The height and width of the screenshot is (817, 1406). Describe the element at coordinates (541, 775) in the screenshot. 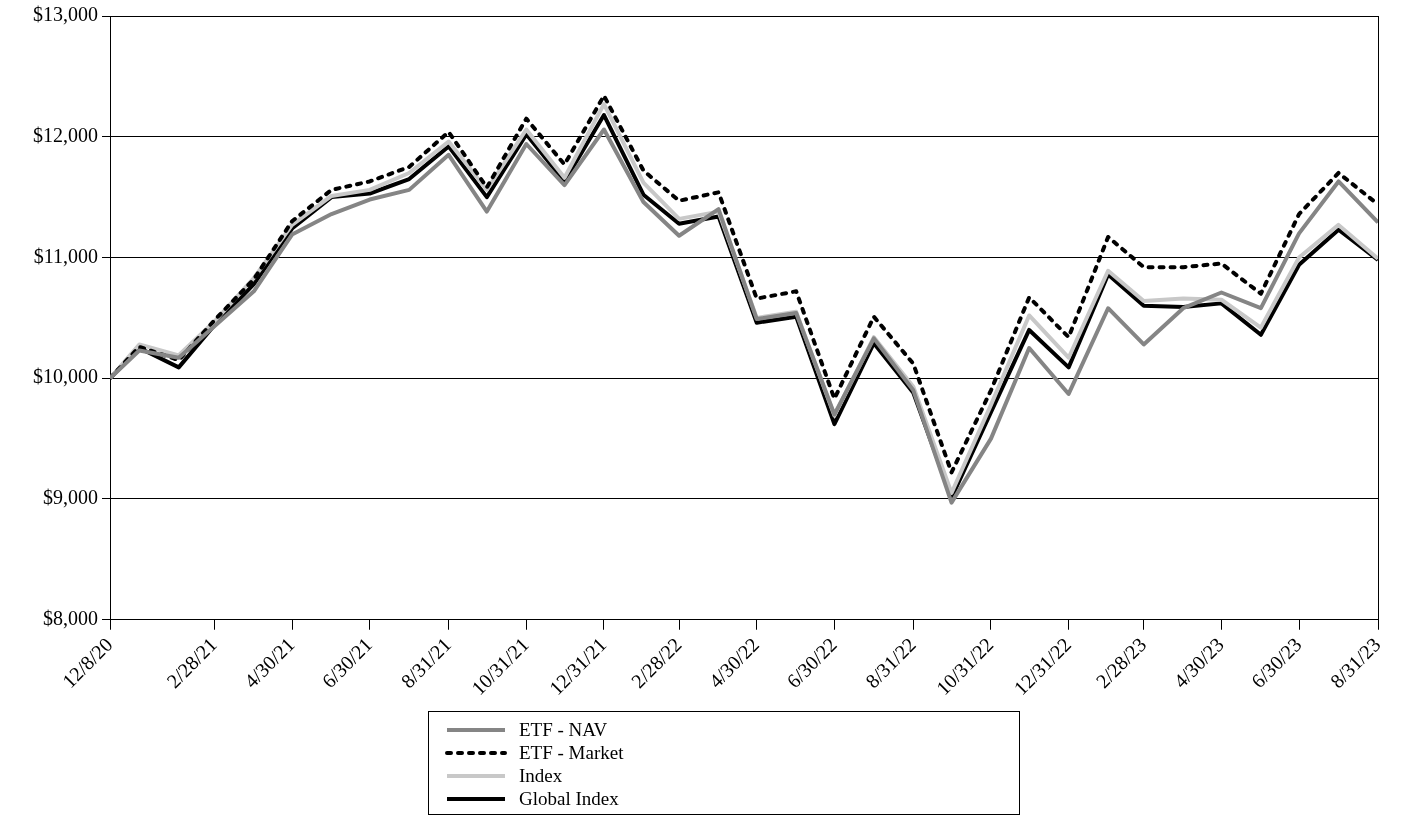

I see `legend-label: Index` at that location.